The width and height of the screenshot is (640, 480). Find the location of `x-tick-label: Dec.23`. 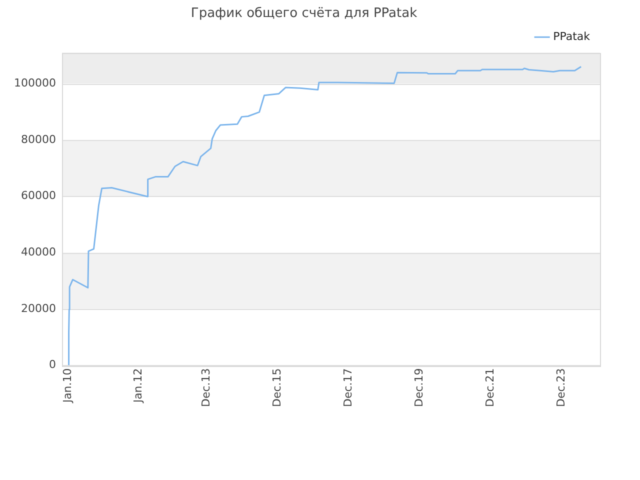

x-tick-label: Dec.23 is located at coordinates (561, 387).